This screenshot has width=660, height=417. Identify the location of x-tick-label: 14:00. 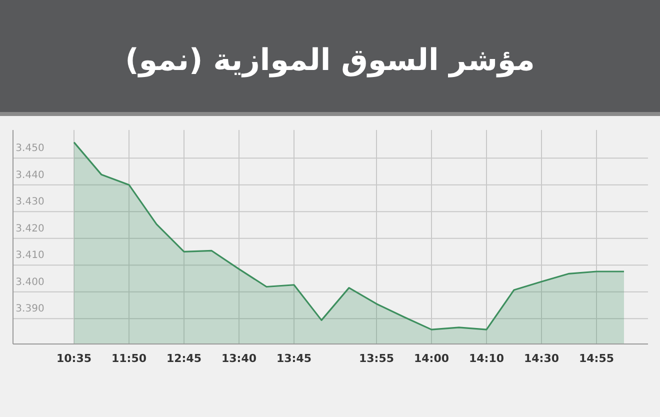
(432, 358).